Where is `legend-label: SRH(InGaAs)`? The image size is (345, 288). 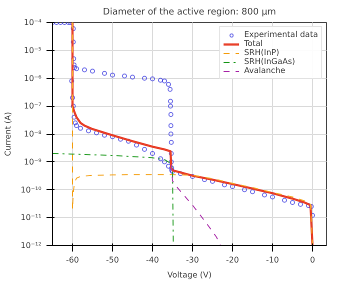 legend-label: SRH(InGaAs) is located at coordinates (270, 61).